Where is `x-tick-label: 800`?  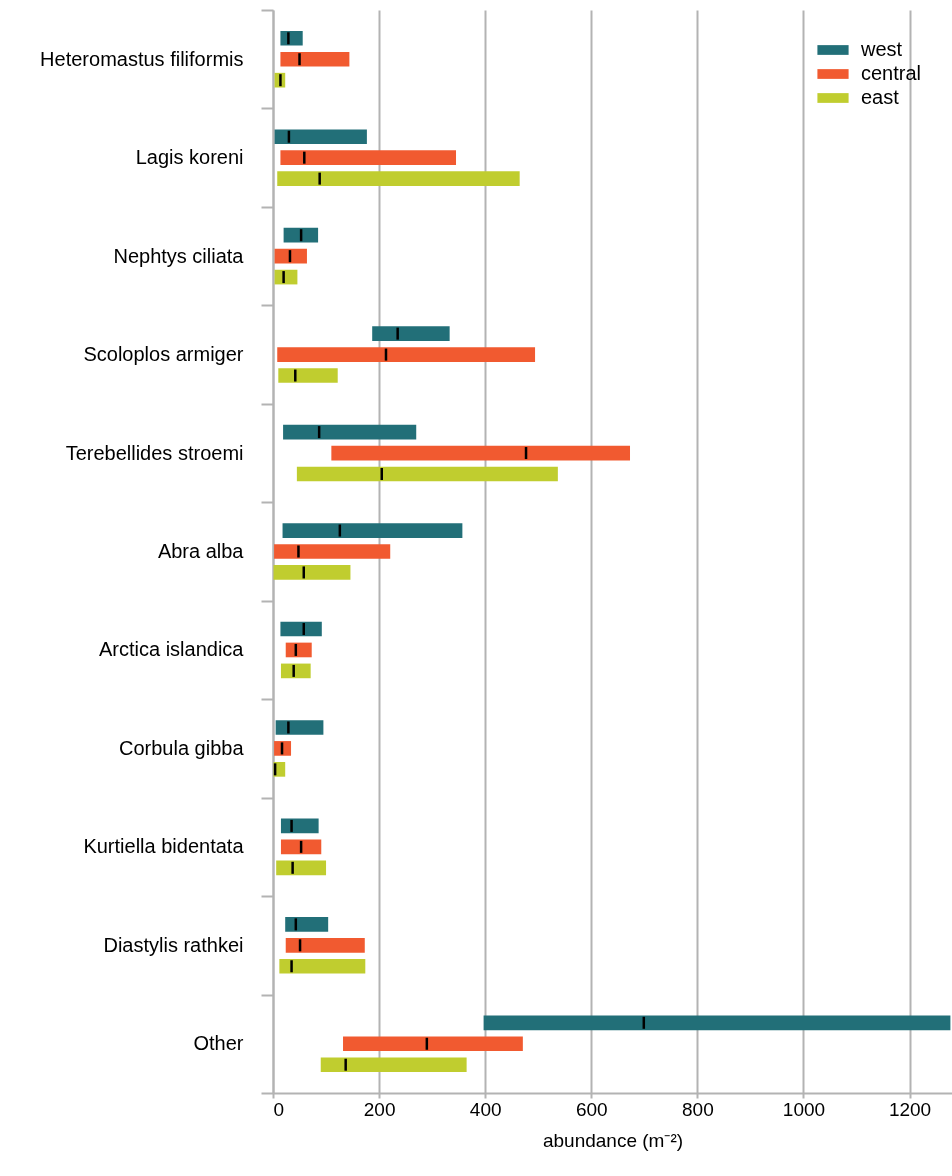 x-tick-label: 800 is located at coordinates (698, 1109).